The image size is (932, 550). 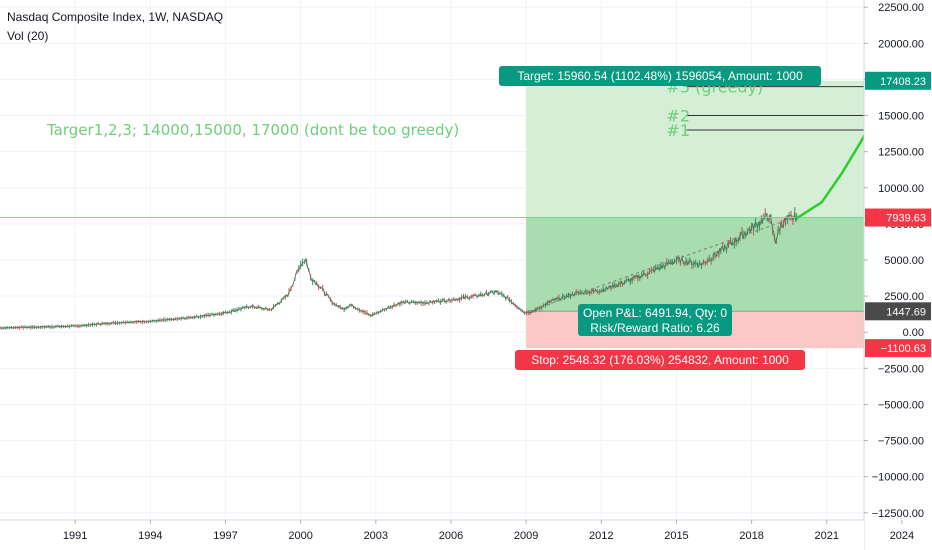 I want to click on risk-reward-label: Risk/Reward Ratio: 6.26, so click(x=655, y=328).